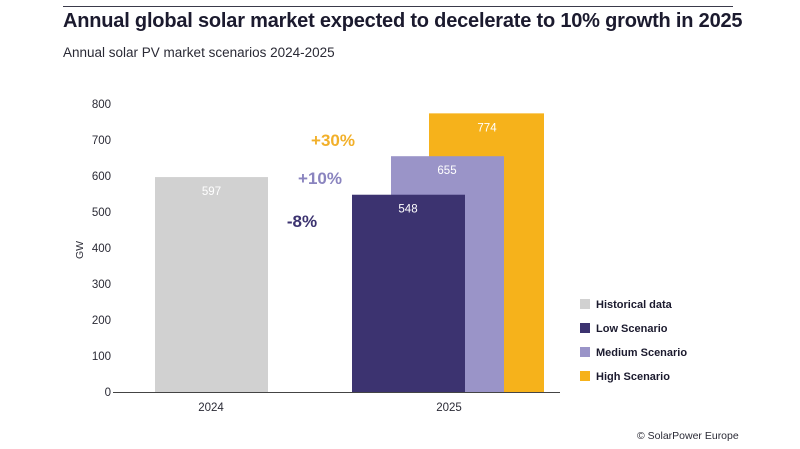 The image size is (800, 449). What do you see at coordinates (688, 436) in the screenshot?
I see `credit-text: © SolarPower Europe` at bounding box center [688, 436].